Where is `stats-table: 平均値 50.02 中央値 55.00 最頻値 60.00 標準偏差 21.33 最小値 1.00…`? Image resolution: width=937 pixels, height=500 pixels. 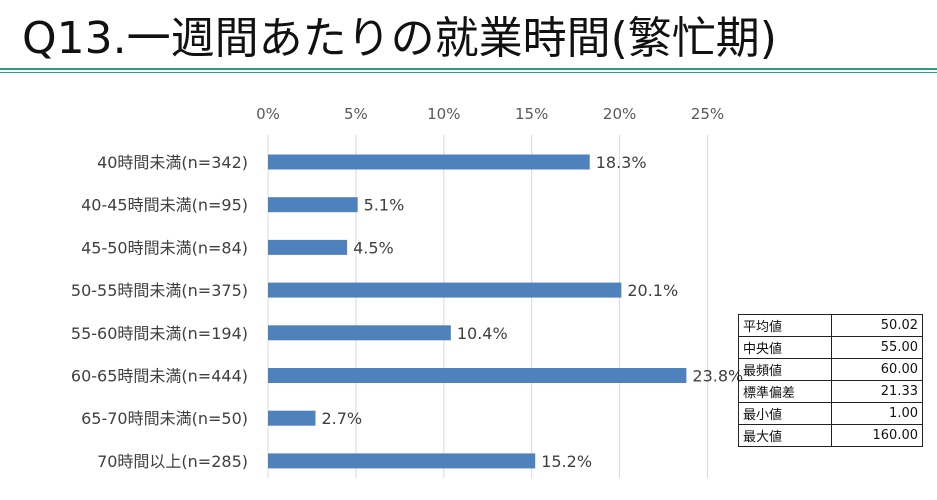
stats-table: 平均値 50.02 中央値 55.00 最頻値 60.00 標準偏差 21.33 最小値 1.00… is located at coordinates (830, 380).